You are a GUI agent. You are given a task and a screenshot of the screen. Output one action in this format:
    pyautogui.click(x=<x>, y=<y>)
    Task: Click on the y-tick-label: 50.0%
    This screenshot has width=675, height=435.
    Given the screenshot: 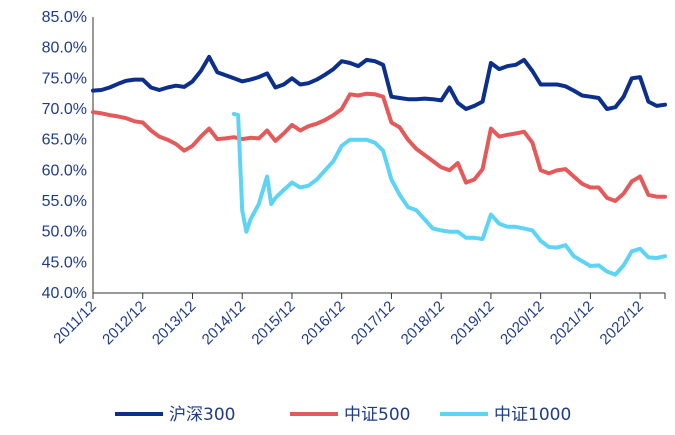 What is the action you would take?
    pyautogui.click(x=64, y=232)
    